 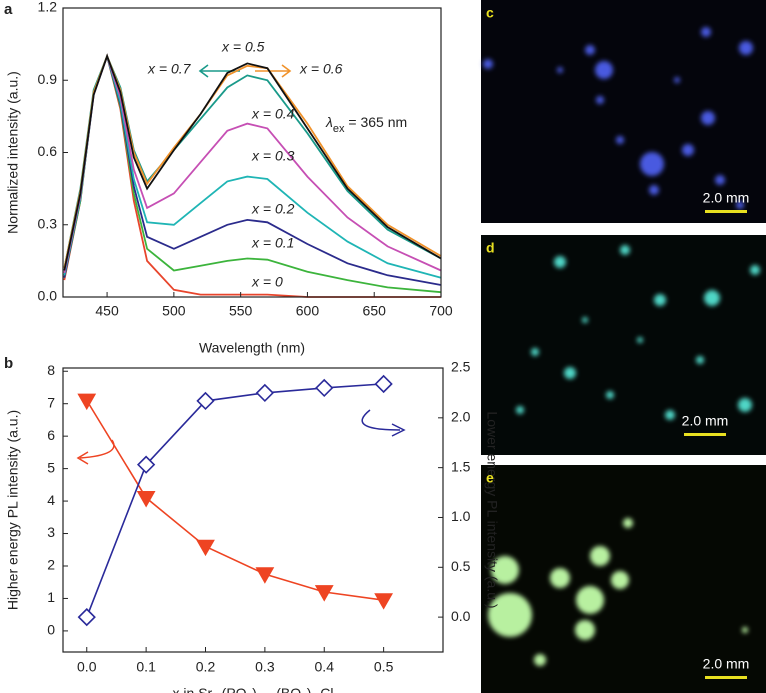 What do you see at coordinates (376, 122) in the screenshot?
I see `annotation-part: = 365 nm` at bounding box center [376, 122].